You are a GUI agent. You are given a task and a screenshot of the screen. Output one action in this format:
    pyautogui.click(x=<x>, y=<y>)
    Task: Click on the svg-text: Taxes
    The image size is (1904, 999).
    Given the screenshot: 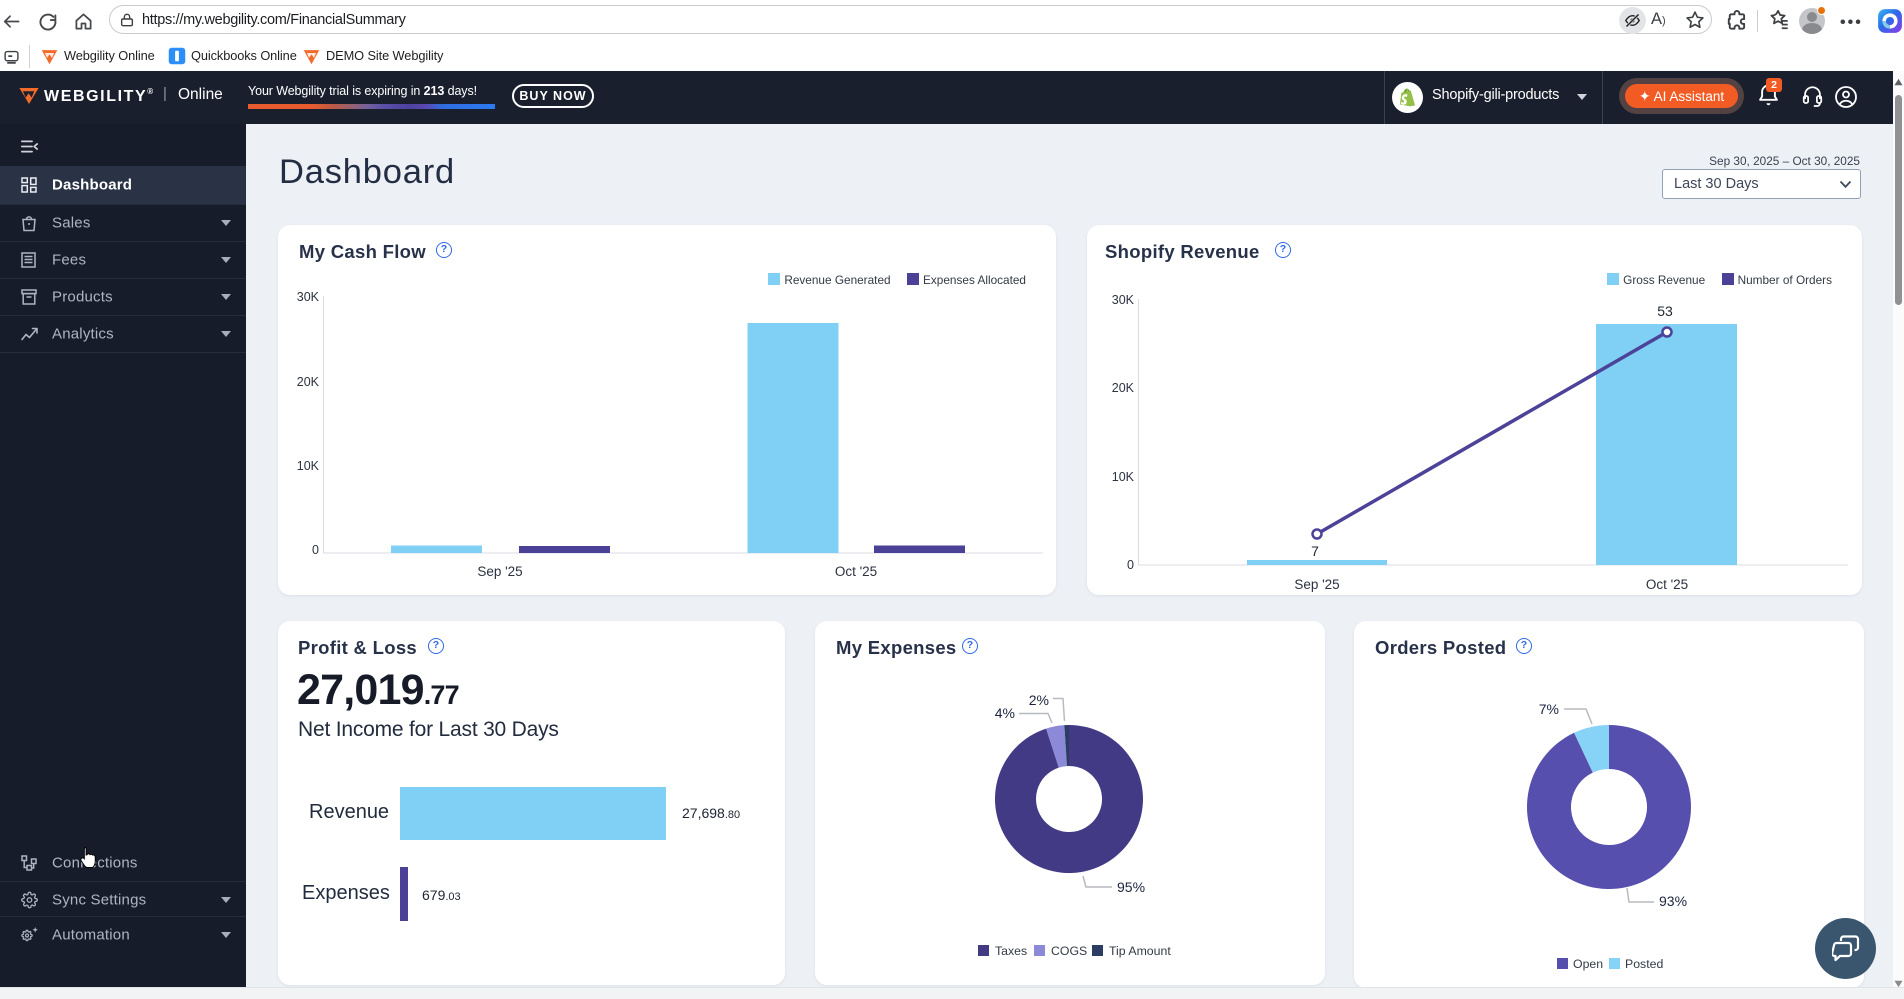 What is the action you would take?
    pyautogui.click(x=1011, y=951)
    